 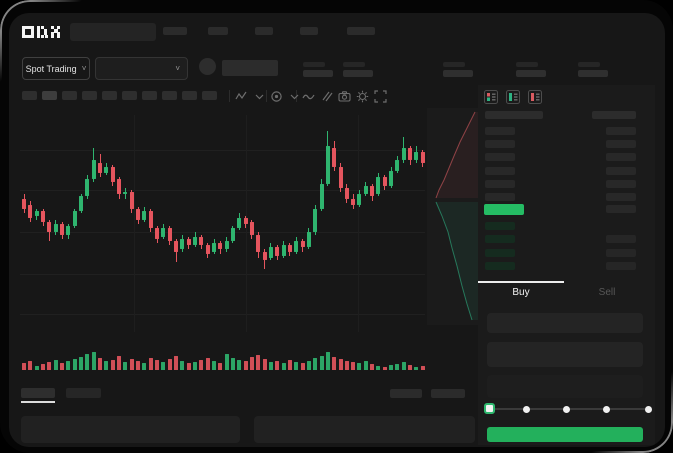 What do you see at coordinates (565, 354) in the screenshot?
I see `amount-input-skeleton` at bounding box center [565, 354].